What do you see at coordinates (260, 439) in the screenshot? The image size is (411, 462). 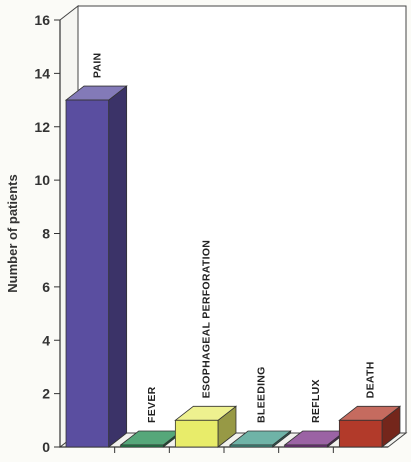 I see `bar-bleeding` at bounding box center [260, 439].